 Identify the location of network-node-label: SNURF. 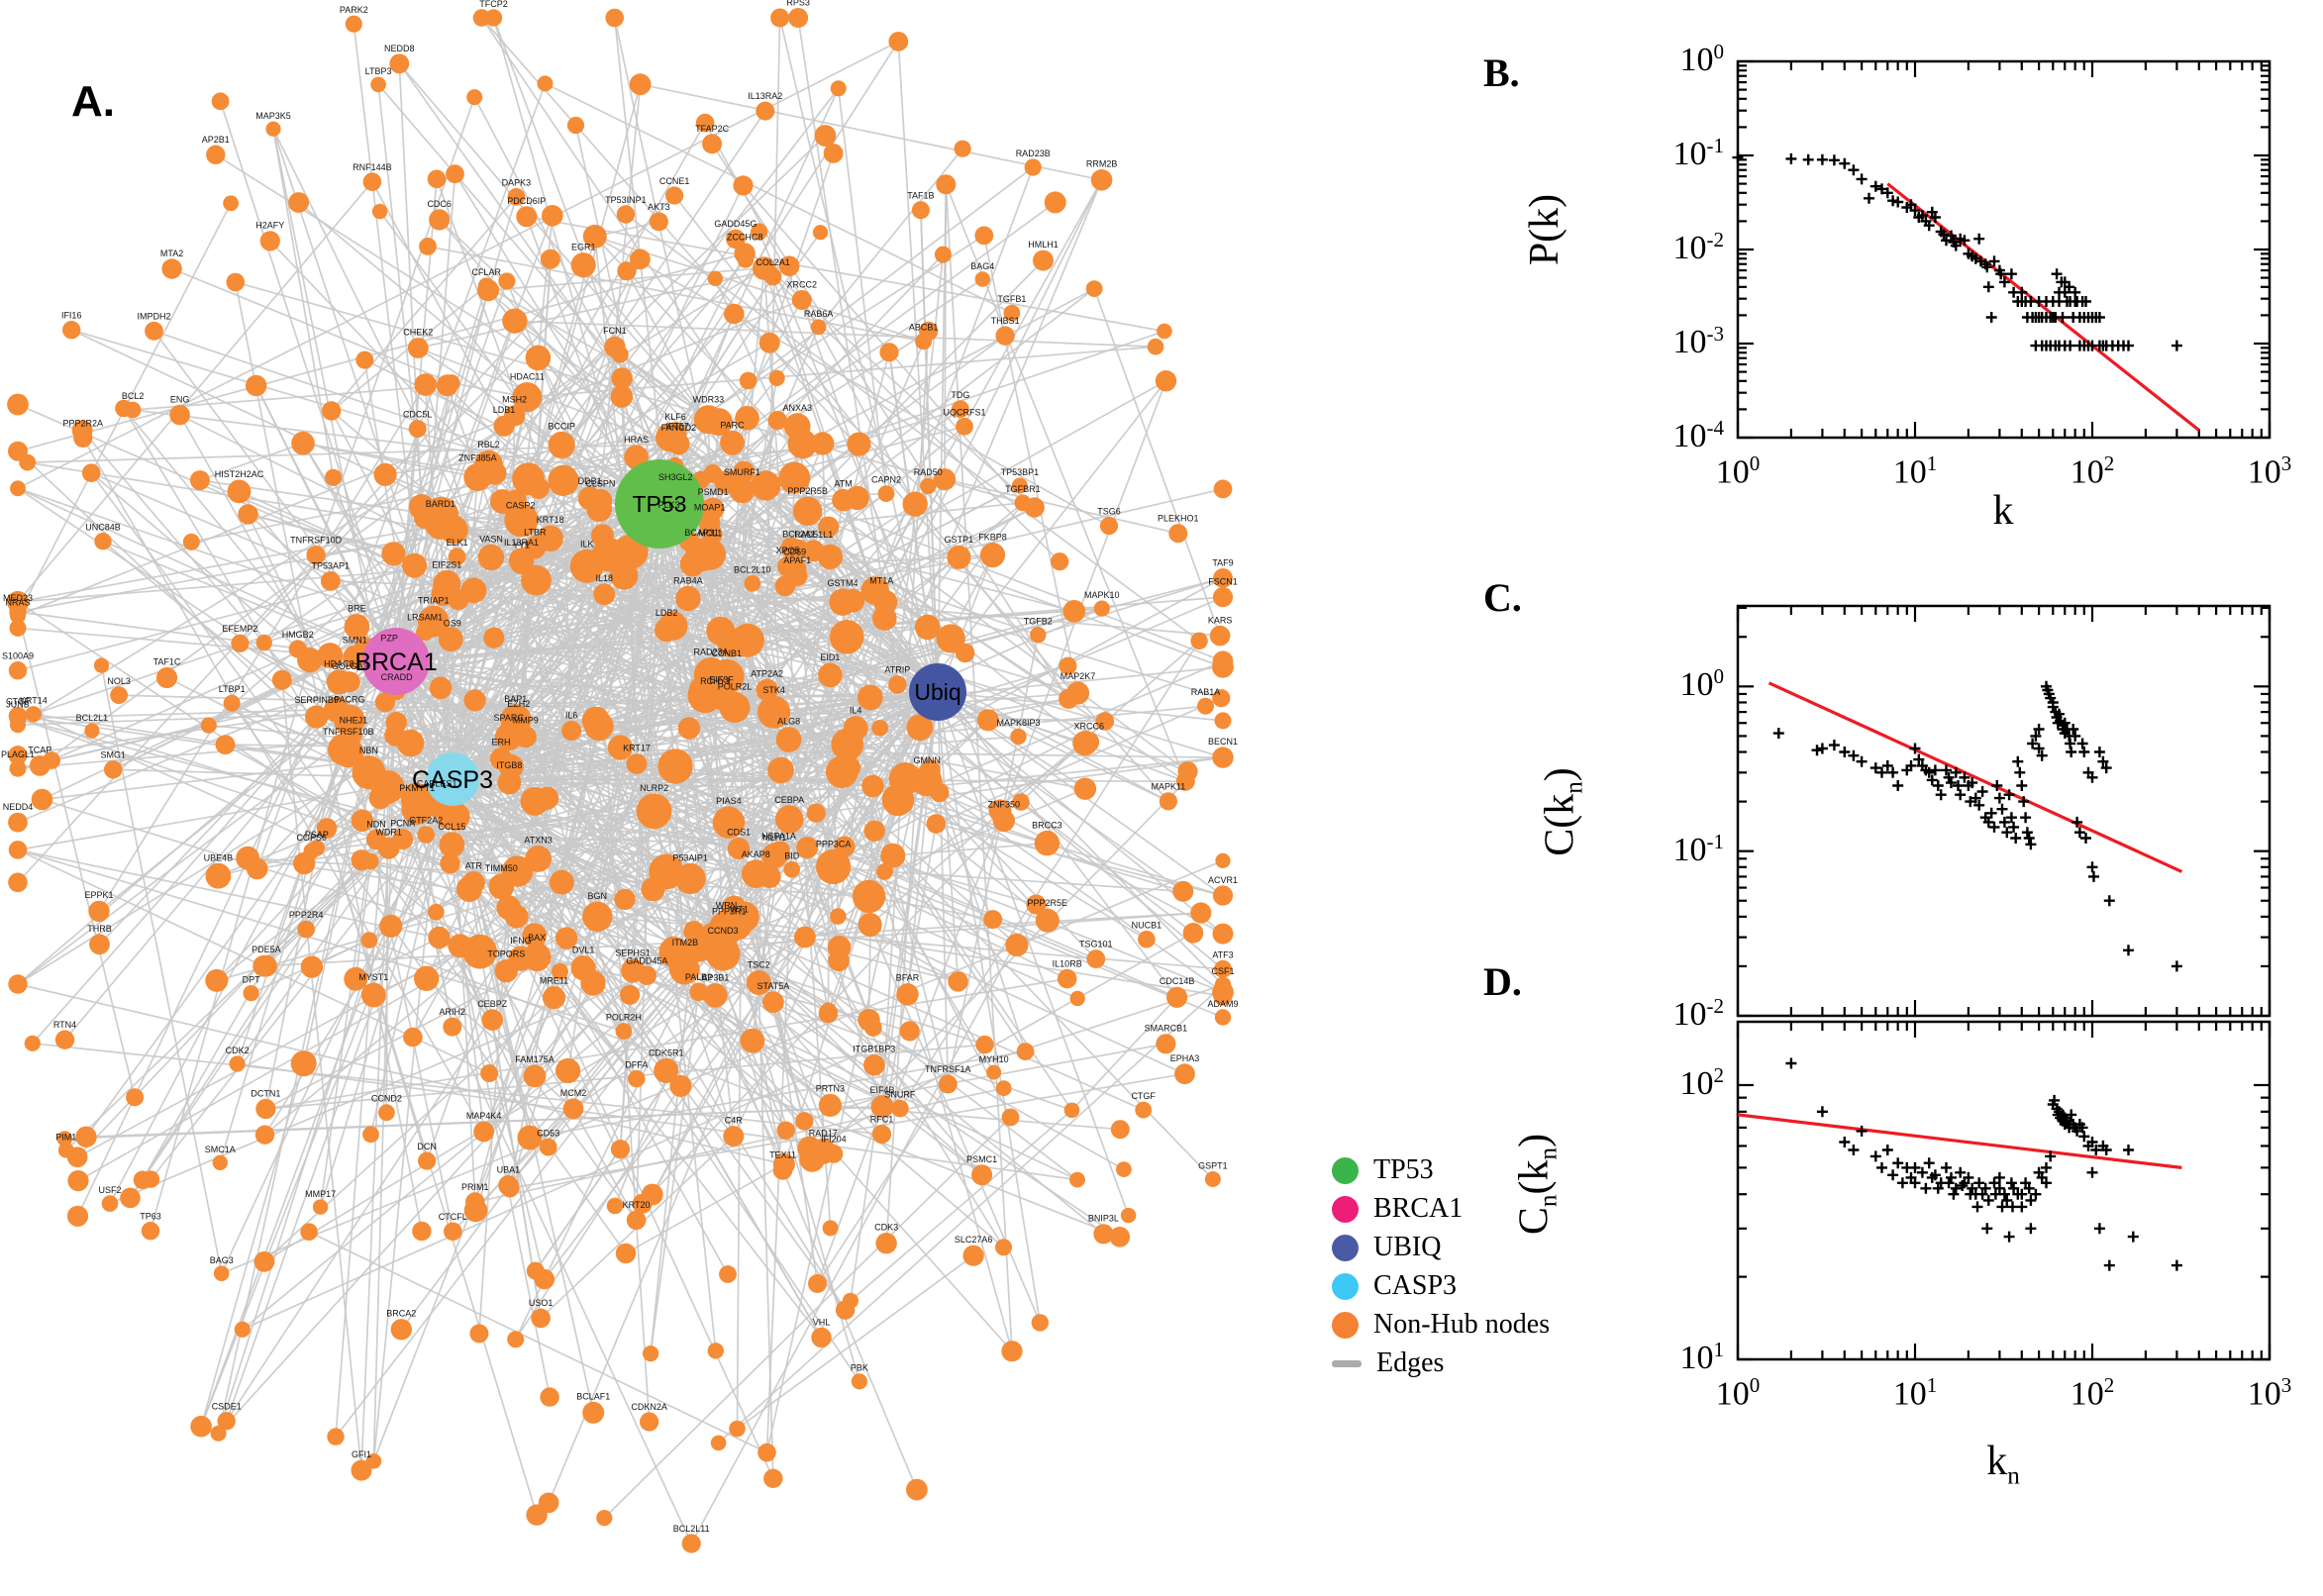
(900, 1094).